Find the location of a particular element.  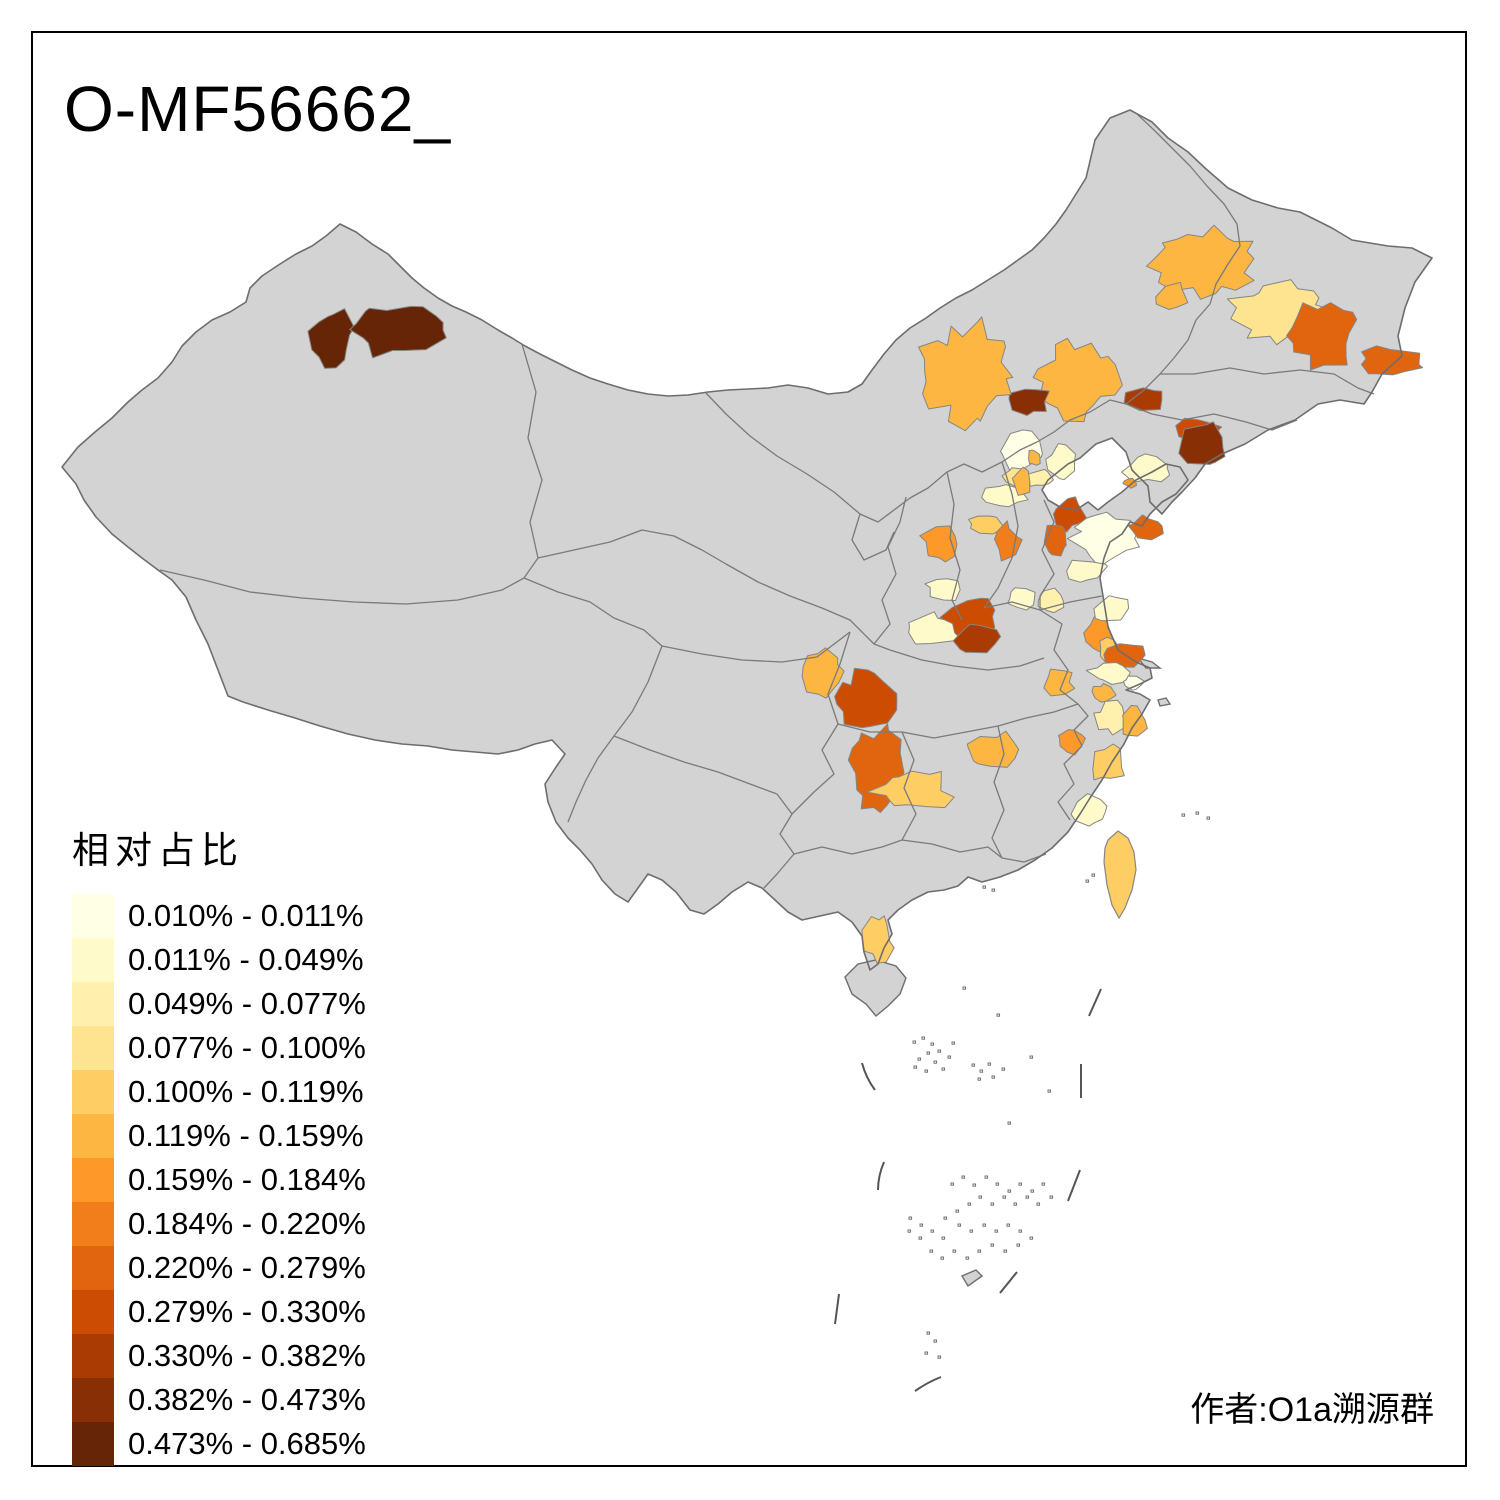

legend-item: 0.330% - 0.382% is located at coordinates (219, 1356).